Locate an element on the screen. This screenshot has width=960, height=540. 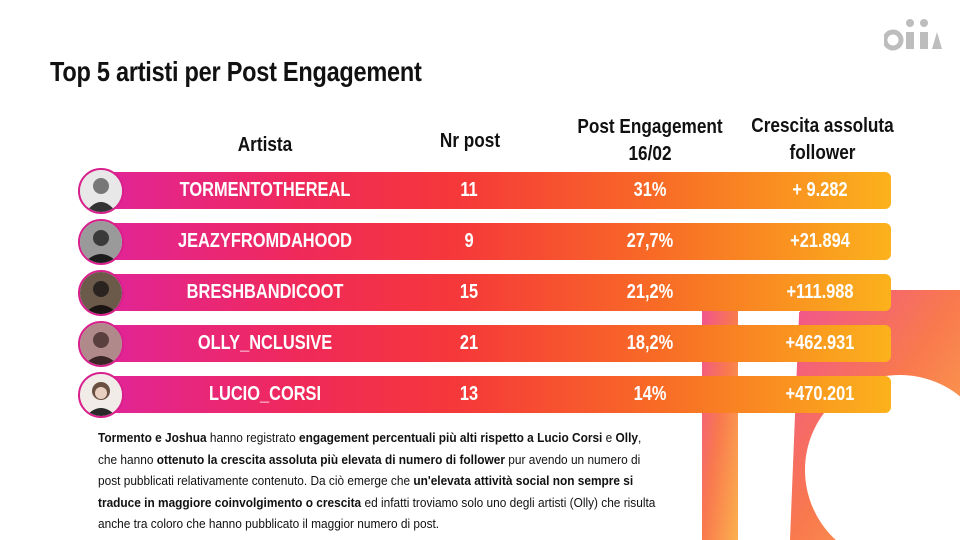
avatar-lucio is located at coordinates (101, 395).